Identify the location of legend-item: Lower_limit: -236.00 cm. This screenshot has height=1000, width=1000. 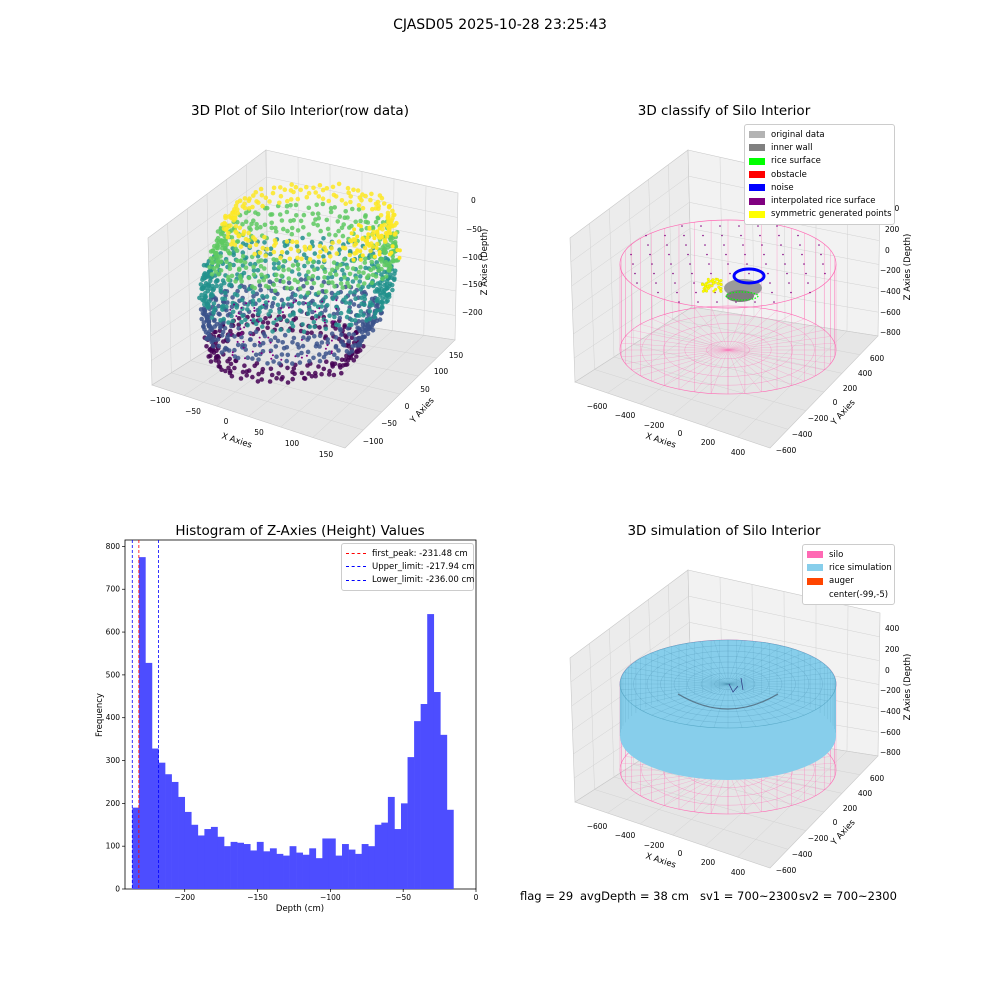
(410, 580).